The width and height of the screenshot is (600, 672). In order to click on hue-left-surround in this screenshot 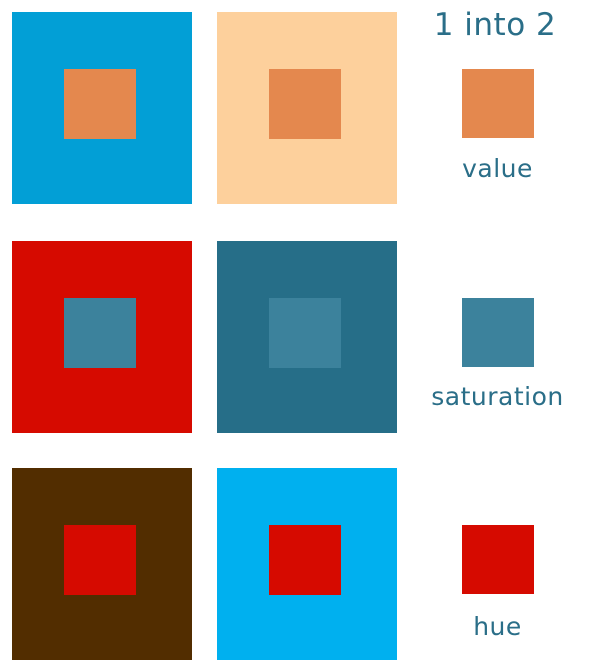, I will do `click(102, 564)`.